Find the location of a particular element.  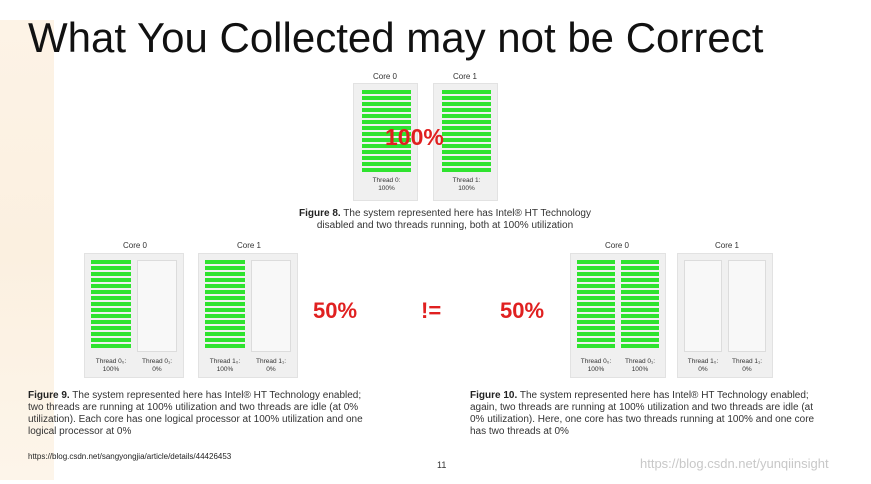

thread-name: Thread 1₁: is located at coordinates (270, 361).